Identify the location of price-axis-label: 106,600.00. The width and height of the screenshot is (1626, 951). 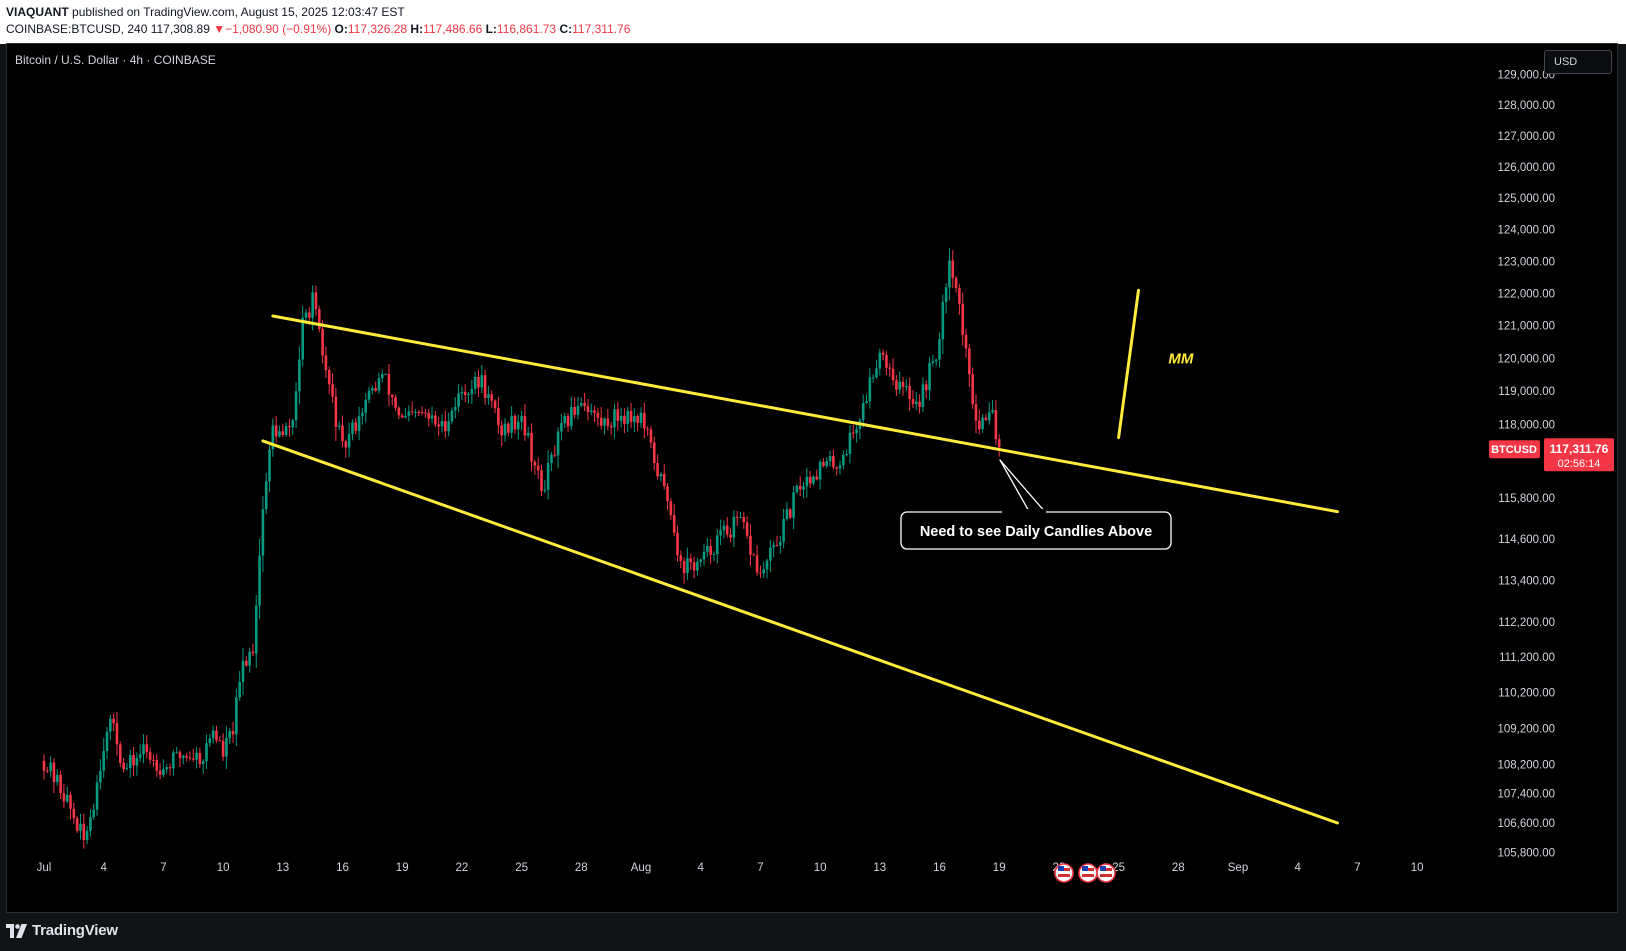
(1526, 824).